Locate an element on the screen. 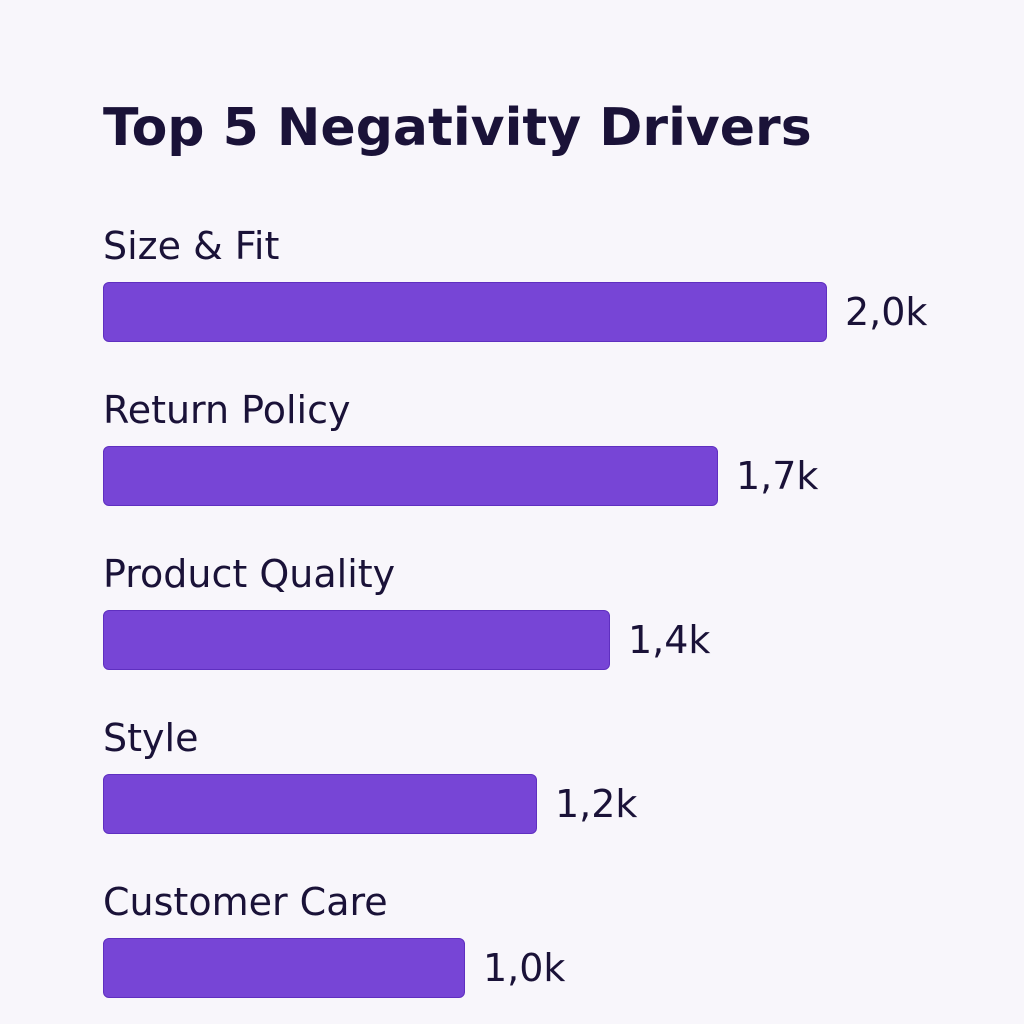 The width and height of the screenshot is (1024, 1024). bar-row: Return Policy 1,7k is located at coordinates (543, 451).